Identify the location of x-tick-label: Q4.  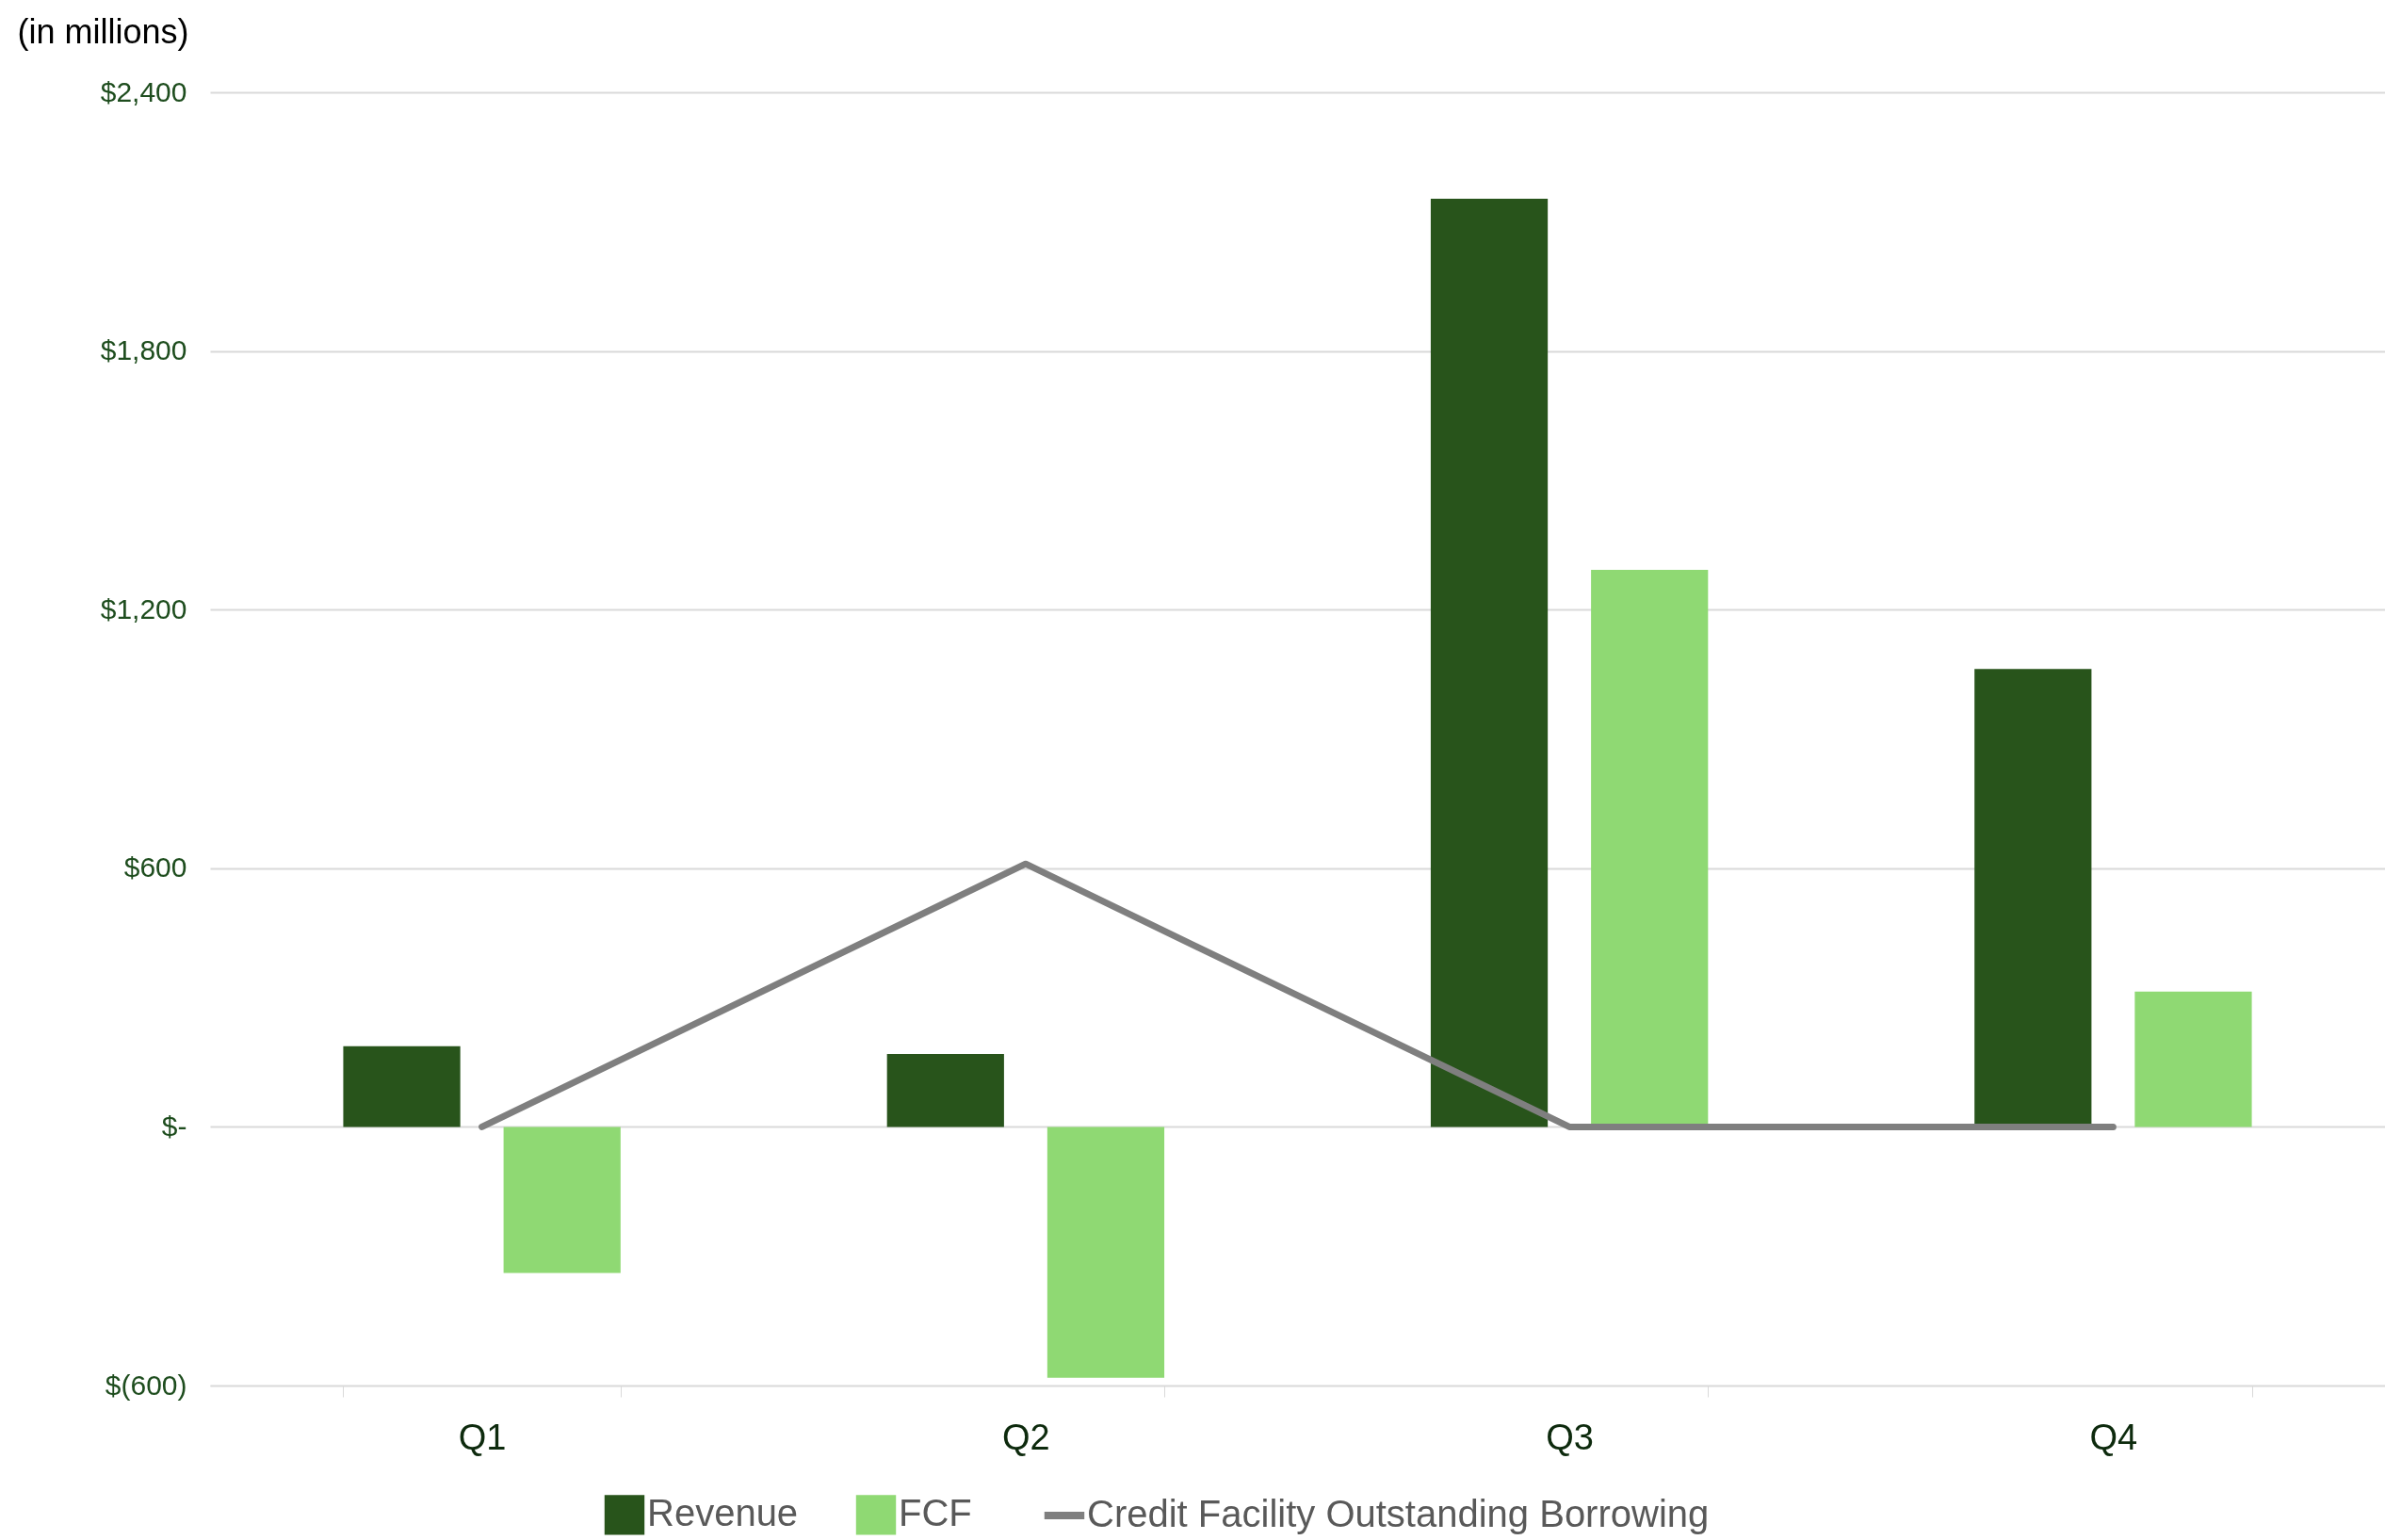
(2113, 1437).